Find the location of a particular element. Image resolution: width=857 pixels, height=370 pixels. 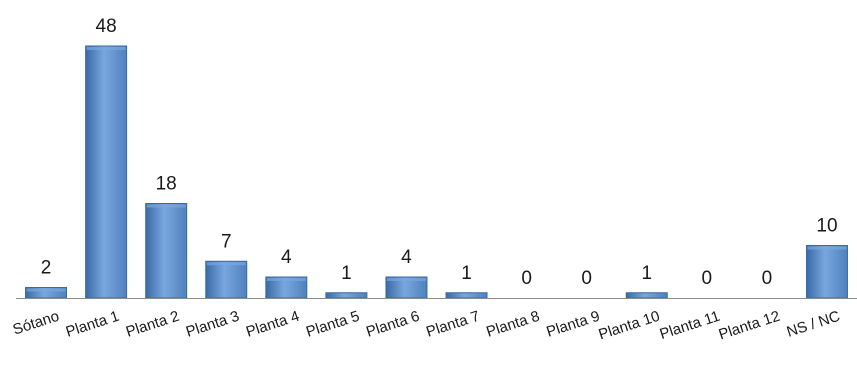

x-tick-label: Planta 6 is located at coordinates (393, 324).